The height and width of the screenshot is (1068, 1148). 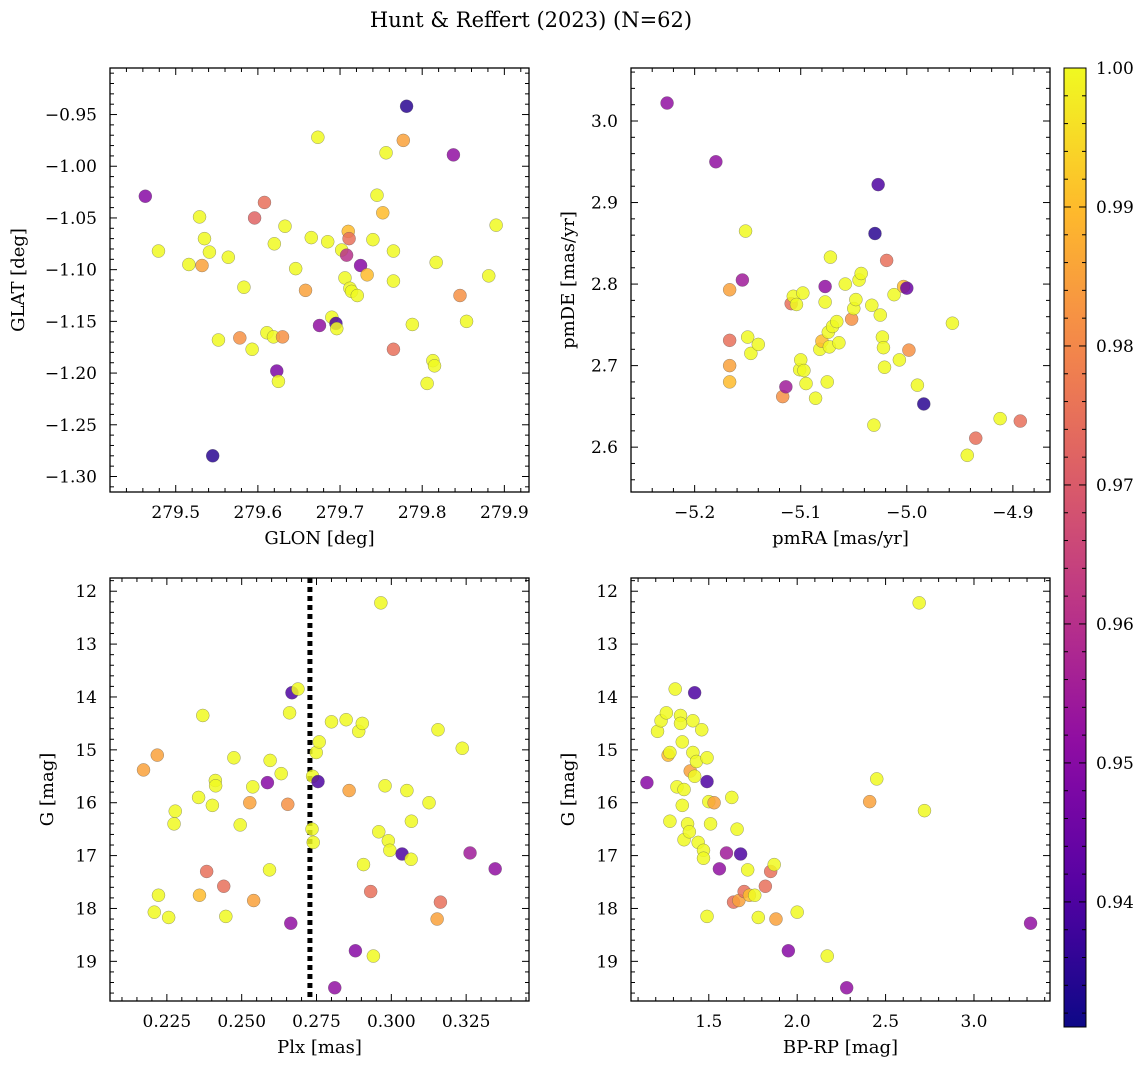 I want to click on y-axis-label: GLAT [deg], so click(x=18, y=280).